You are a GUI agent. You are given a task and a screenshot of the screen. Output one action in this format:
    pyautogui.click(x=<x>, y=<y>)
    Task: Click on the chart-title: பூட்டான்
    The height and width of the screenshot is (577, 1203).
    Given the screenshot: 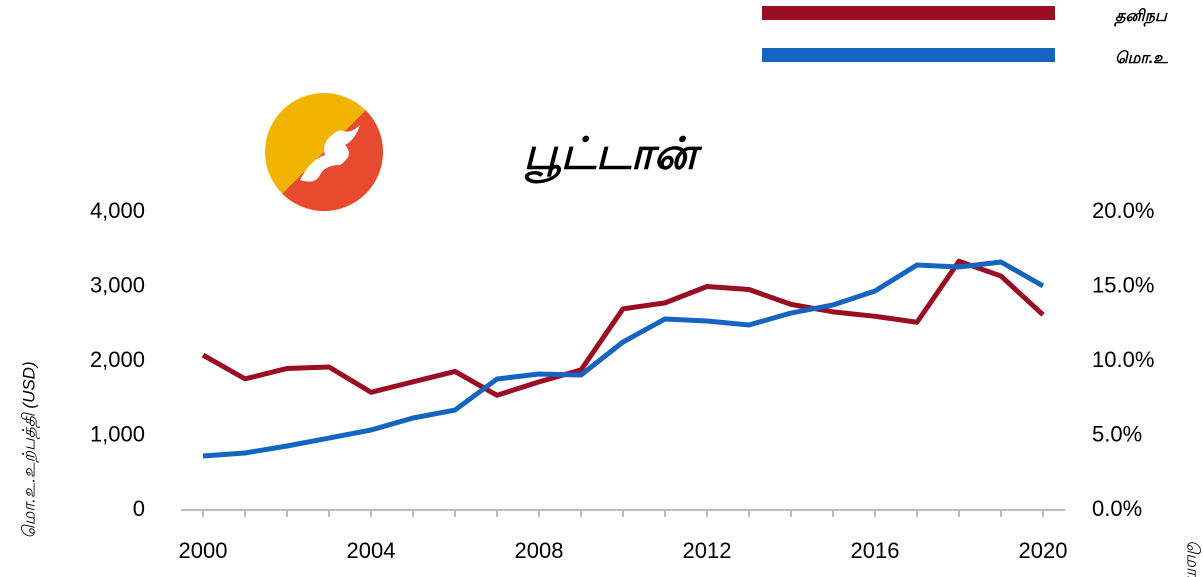 What is the action you would take?
    pyautogui.click(x=613, y=157)
    